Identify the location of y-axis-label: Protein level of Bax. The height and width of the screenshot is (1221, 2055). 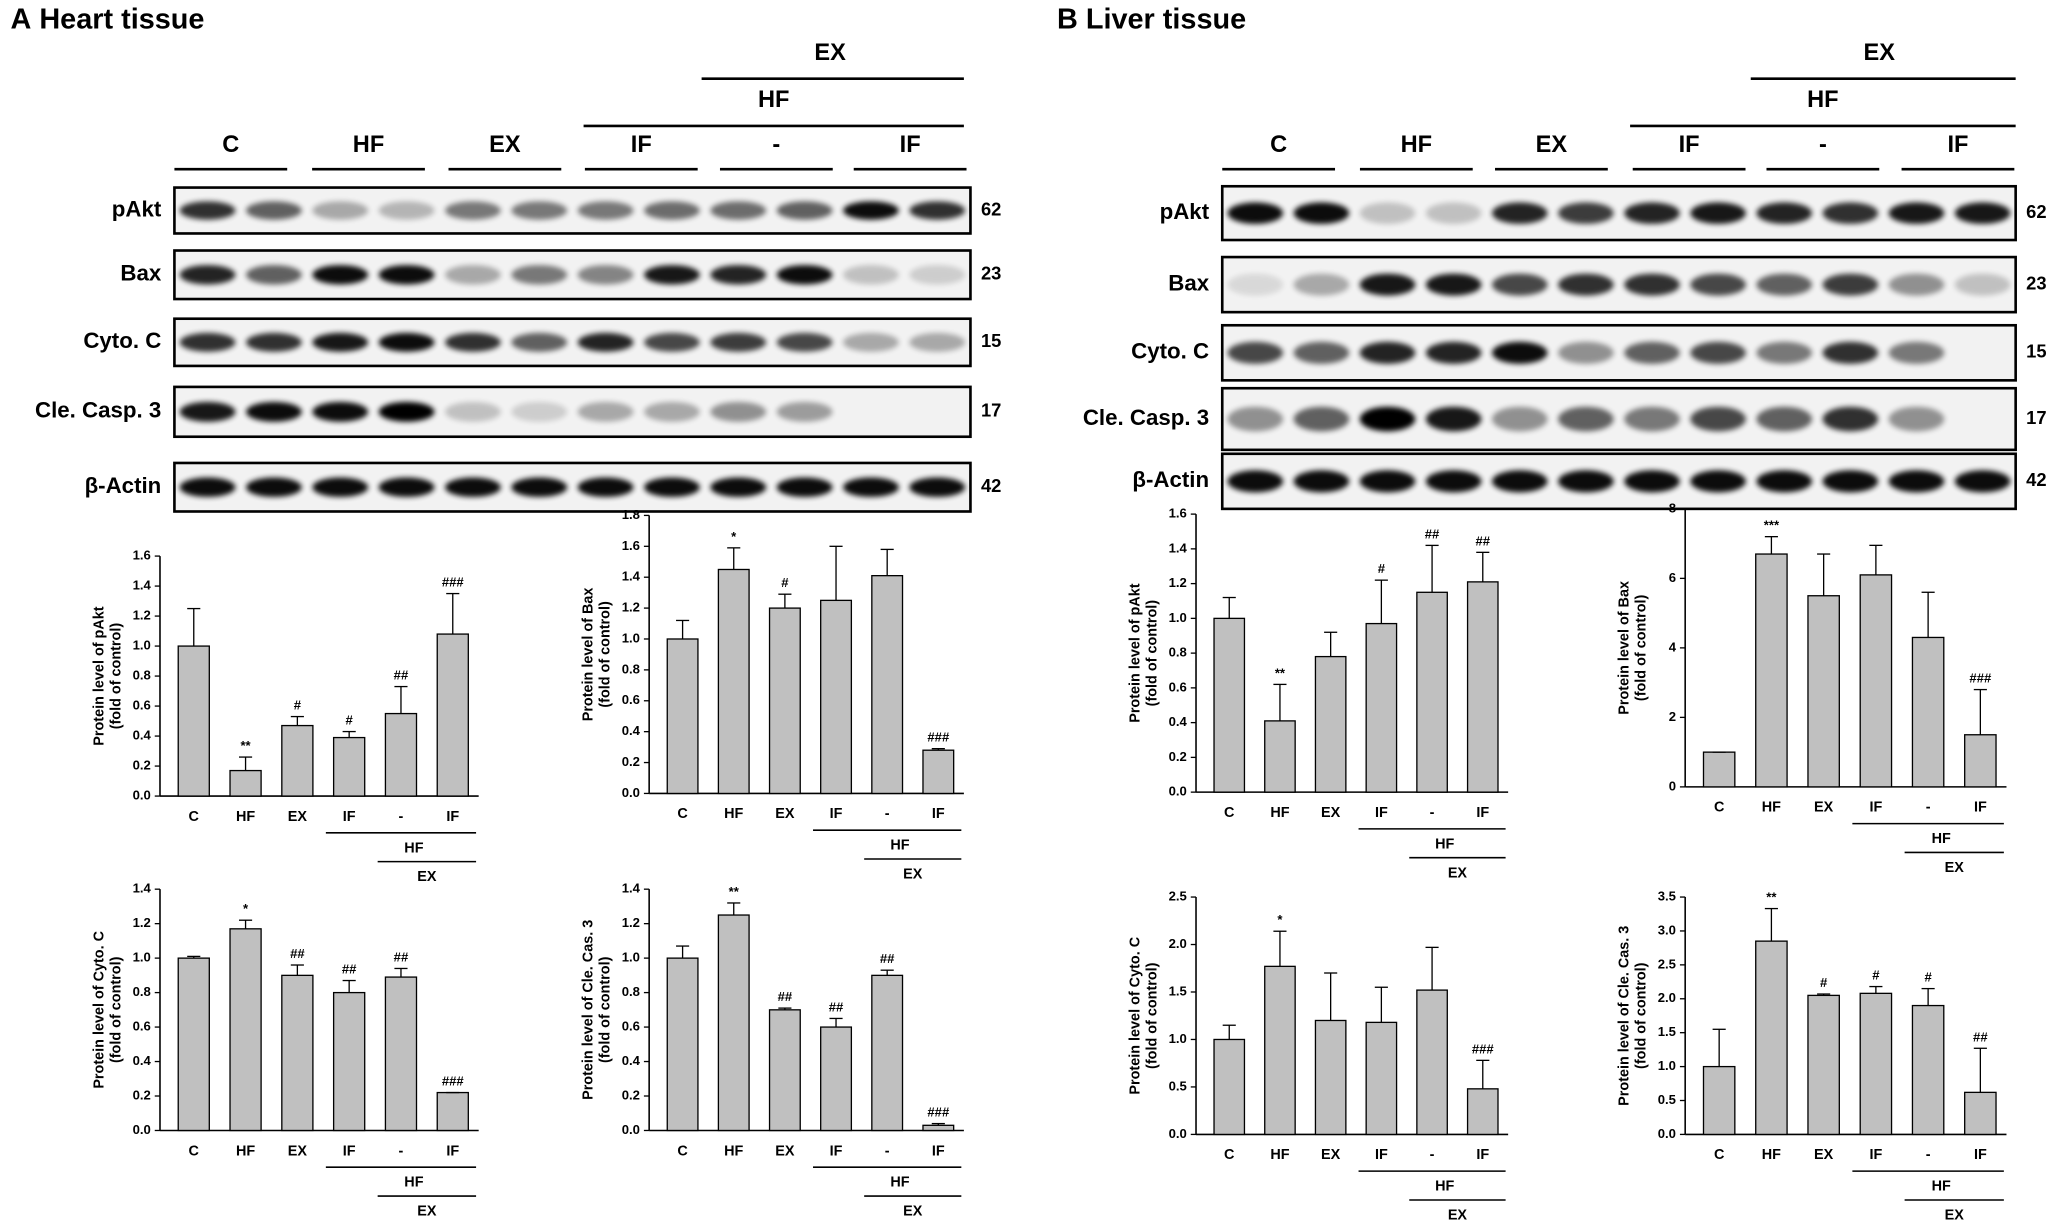
(1625, 648).